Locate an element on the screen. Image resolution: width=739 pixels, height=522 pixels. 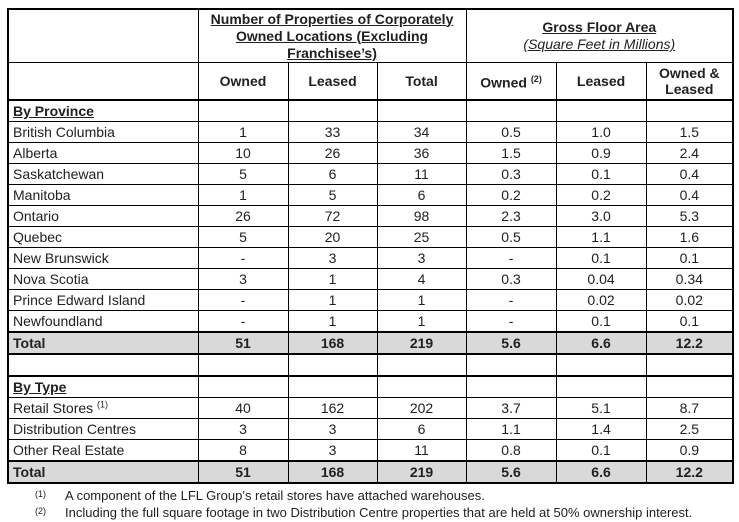
value-cell: 219 is located at coordinates (421, 472).